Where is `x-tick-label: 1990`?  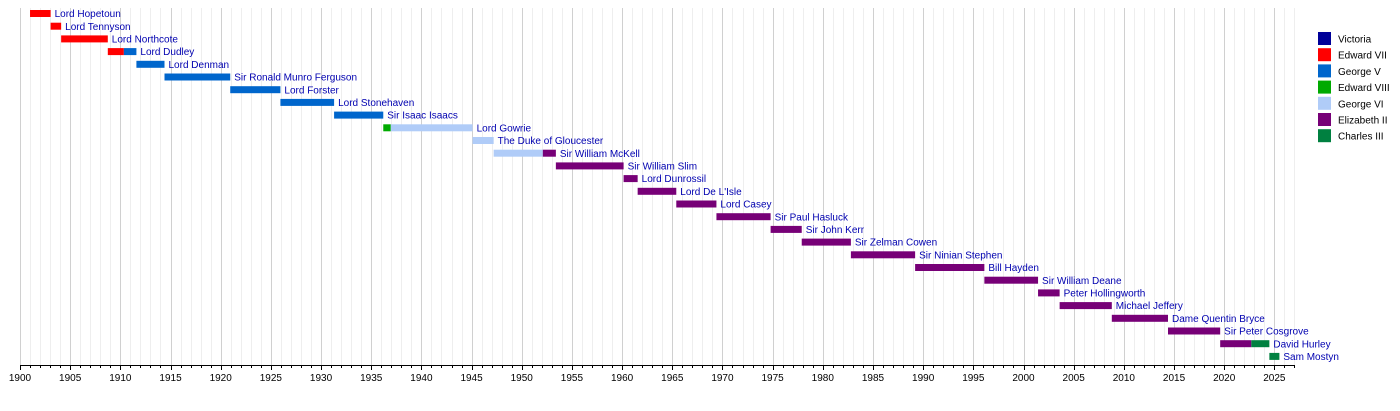 x-tick-label: 1990 is located at coordinates (923, 378).